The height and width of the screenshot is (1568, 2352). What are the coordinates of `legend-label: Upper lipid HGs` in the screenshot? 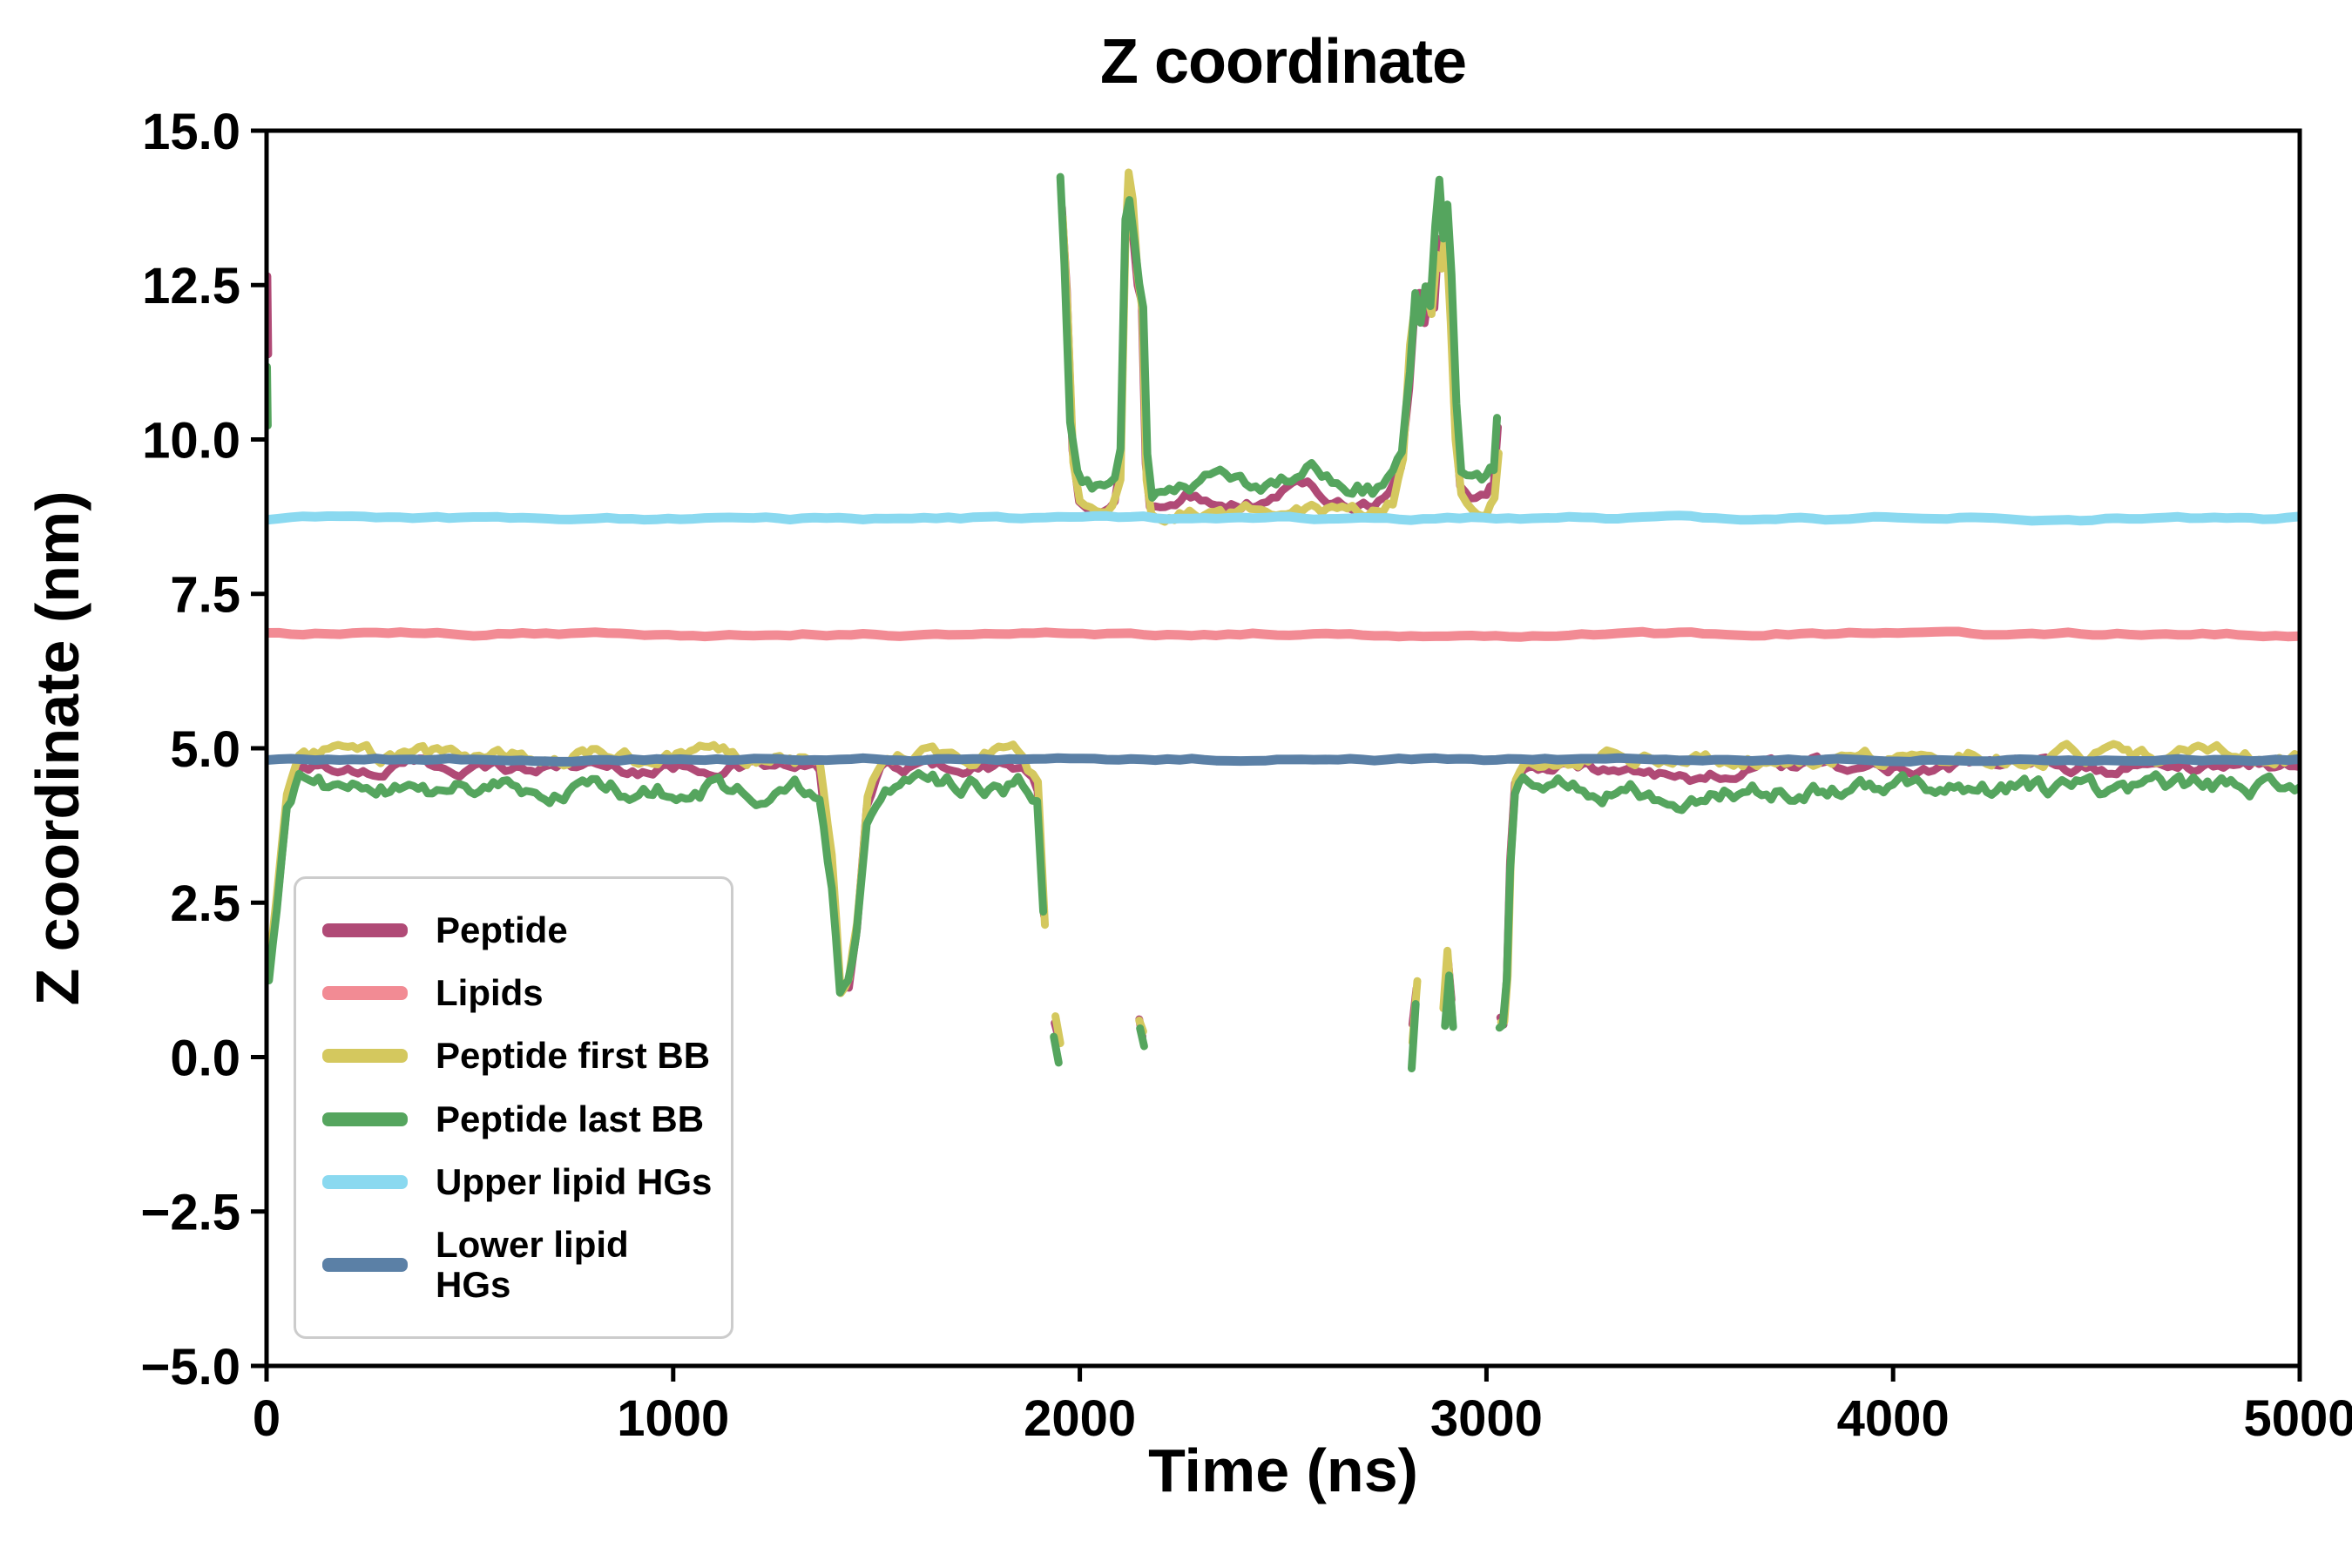 It's located at (574, 1181).